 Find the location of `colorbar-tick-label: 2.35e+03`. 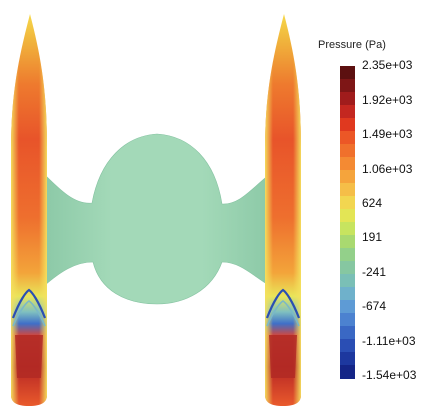

colorbar-tick-label: 2.35e+03 is located at coordinates (387, 65).